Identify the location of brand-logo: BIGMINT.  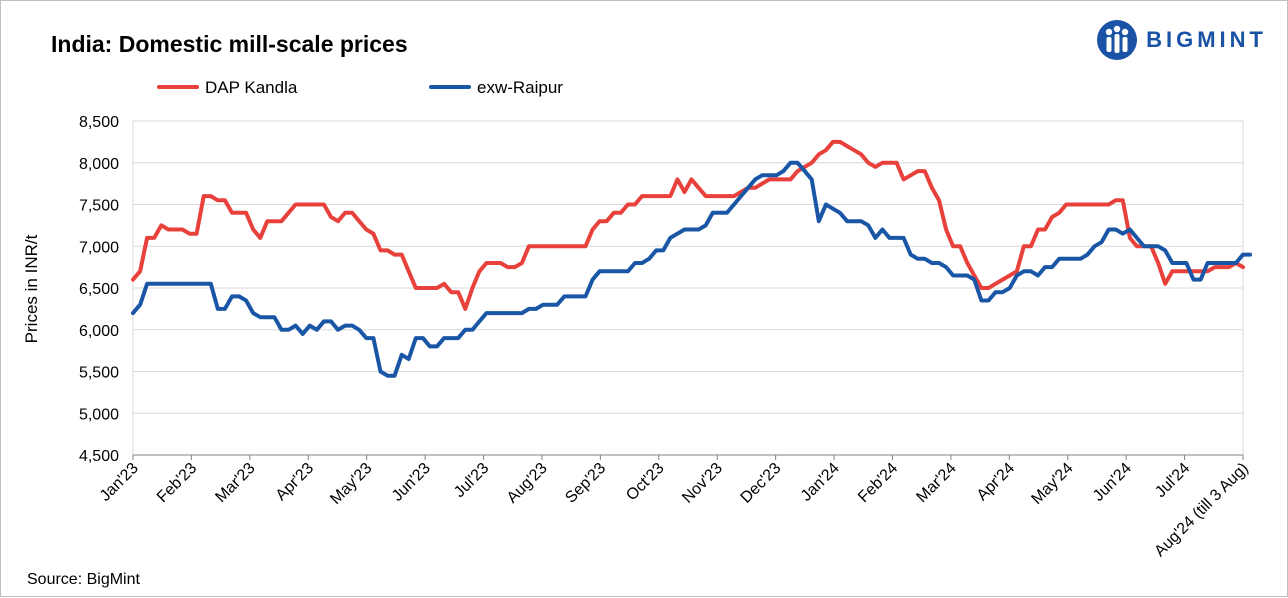
(1181, 40).